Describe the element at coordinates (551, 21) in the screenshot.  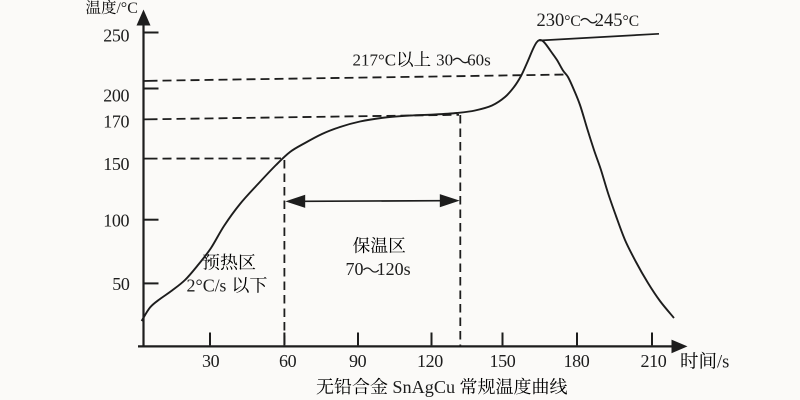
I see `svg-text: 230` at that location.